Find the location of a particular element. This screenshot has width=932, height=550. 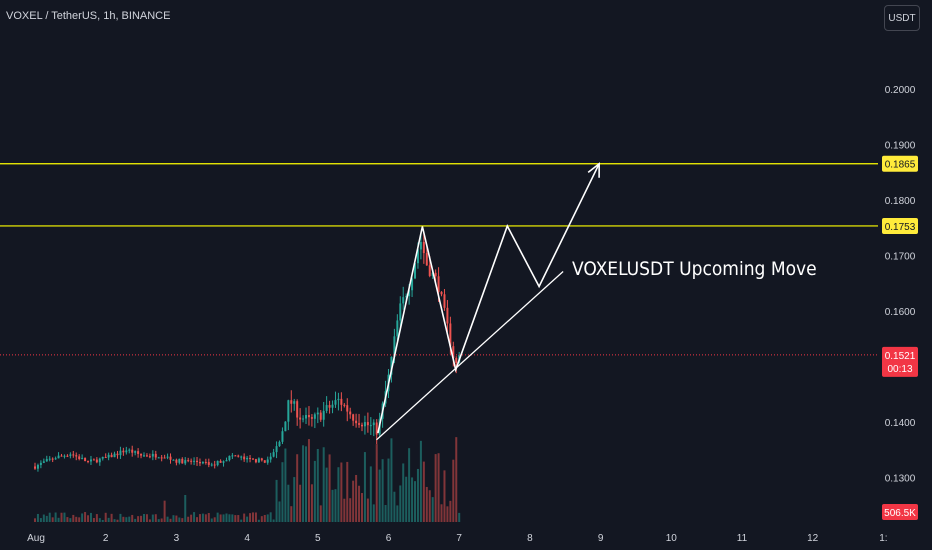

time-axis: Aug 2 3 4 5 6 7 8 9 10 11 12 1: is located at coordinates (457, 538).